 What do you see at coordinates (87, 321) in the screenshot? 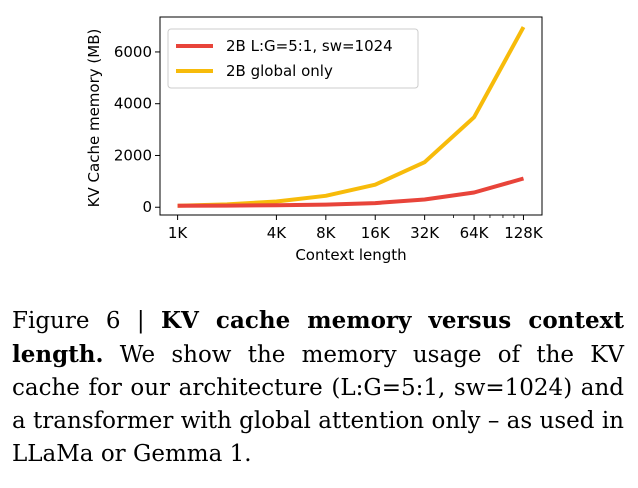
I see `caption-label: Figure 6 |` at bounding box center [87, 321].